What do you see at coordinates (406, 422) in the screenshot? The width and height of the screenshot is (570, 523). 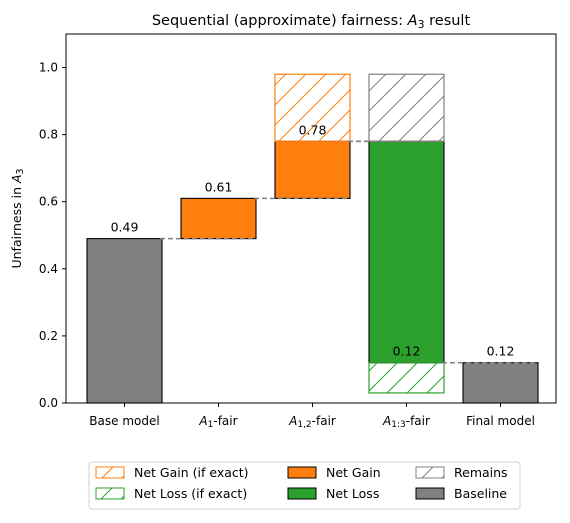 I see `x-tick-label-3: A1:3-fair` at bounding box center [406, 422].